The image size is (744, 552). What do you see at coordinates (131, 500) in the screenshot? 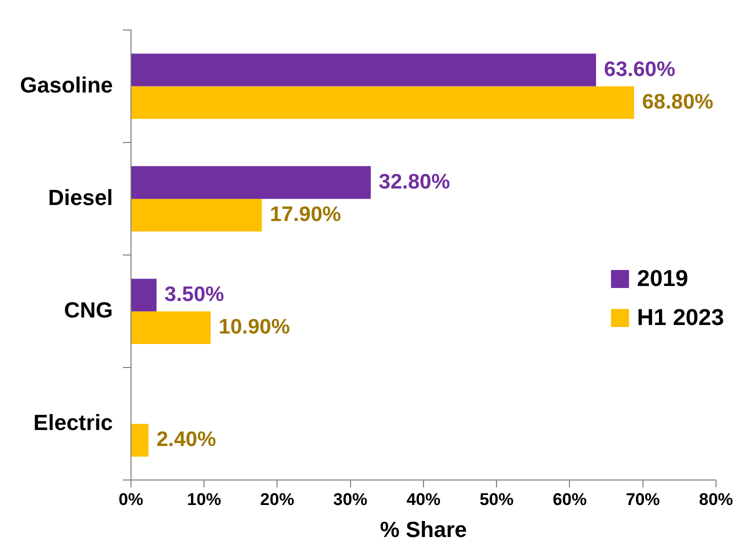
I see `x-tick-label: 0%` at bounding box center [131, 500].